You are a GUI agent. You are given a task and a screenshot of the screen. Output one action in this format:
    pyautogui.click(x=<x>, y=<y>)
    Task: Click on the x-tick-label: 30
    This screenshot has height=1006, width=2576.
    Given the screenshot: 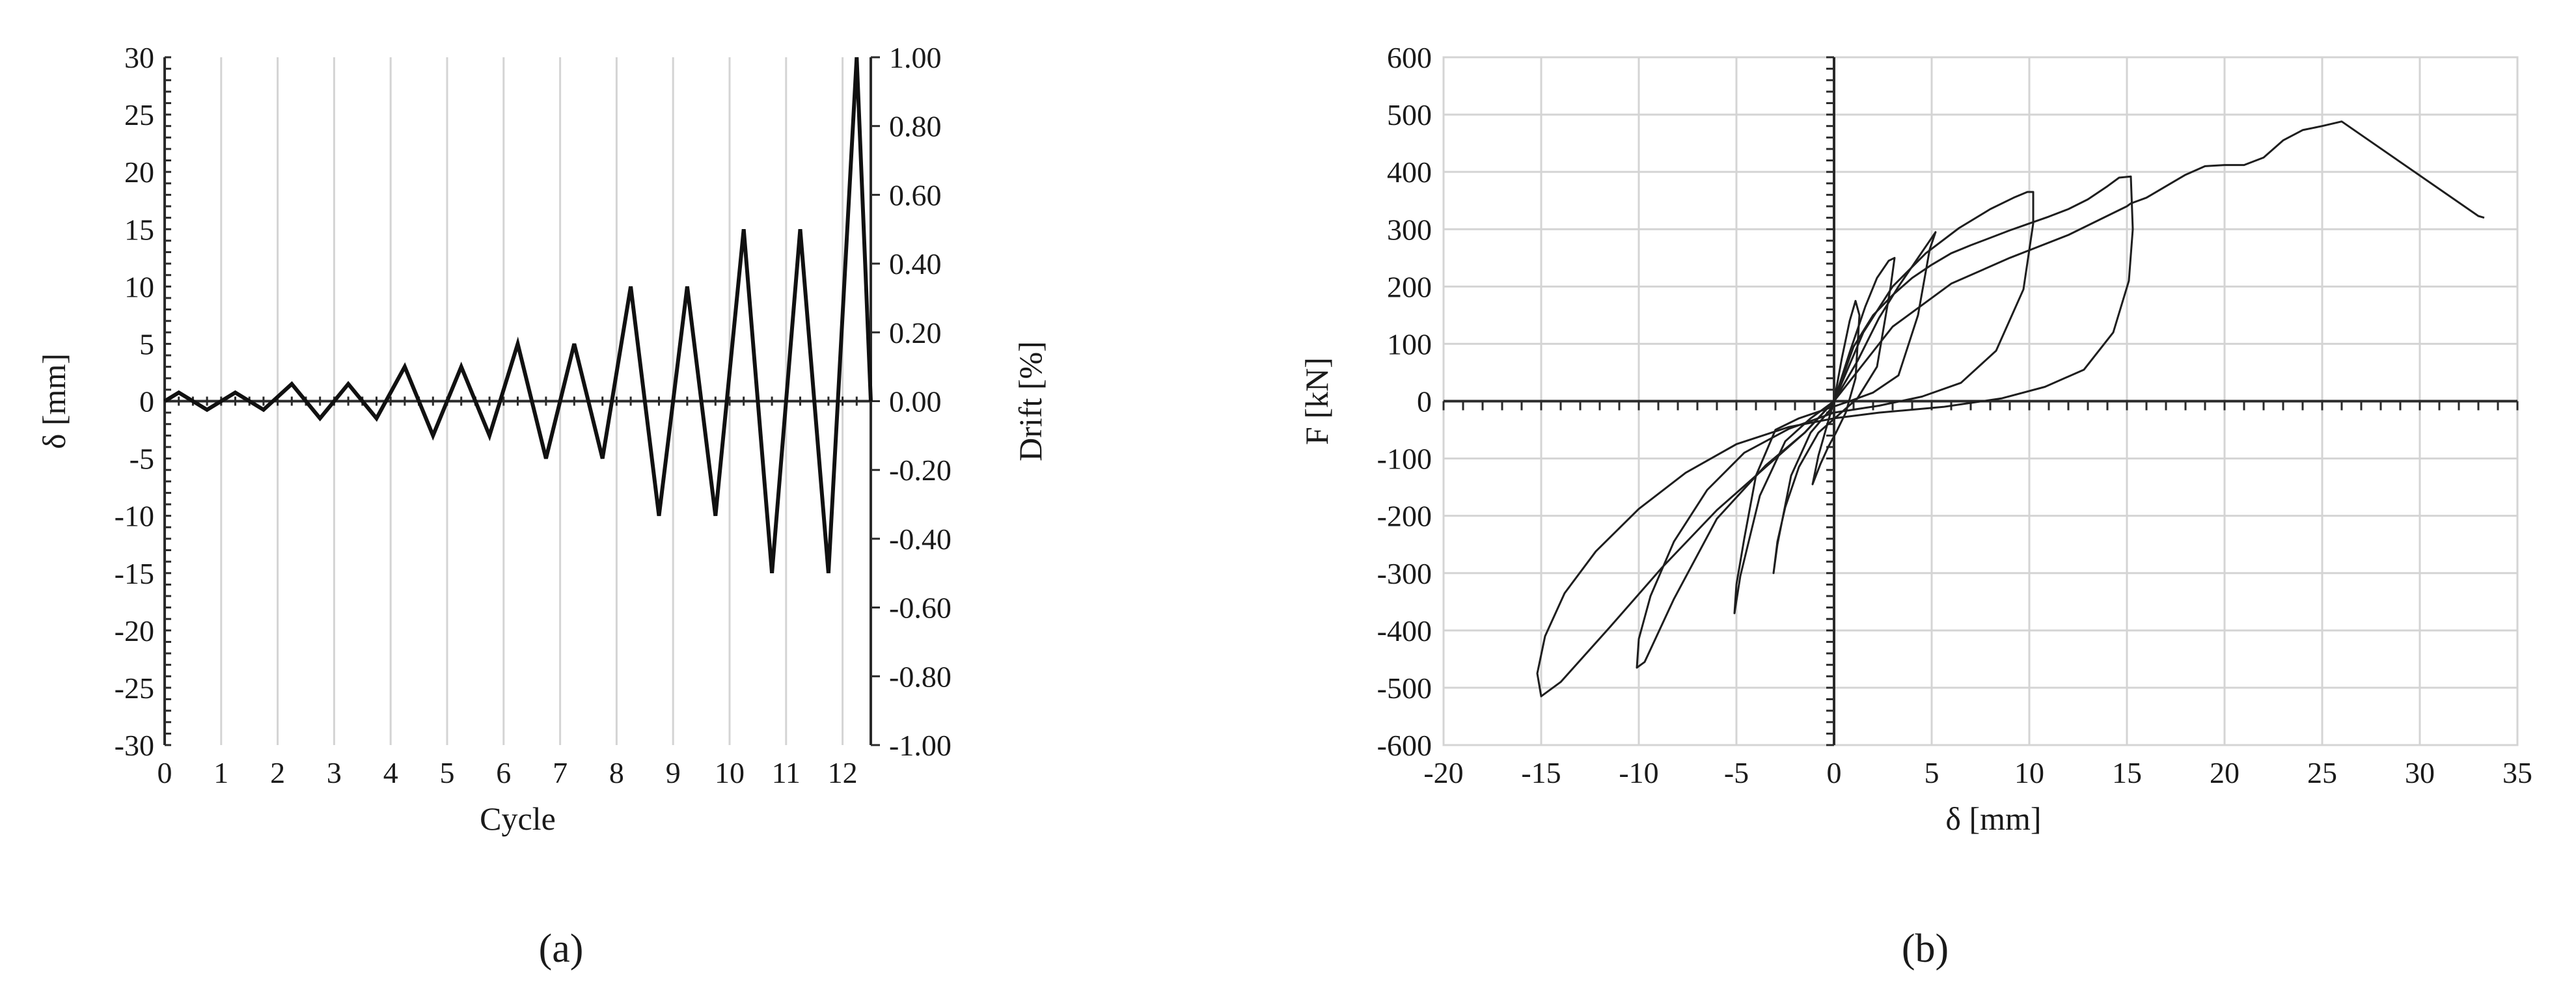 What is the action you would take?
    pyautogui.click(x=2420, y=772)
    